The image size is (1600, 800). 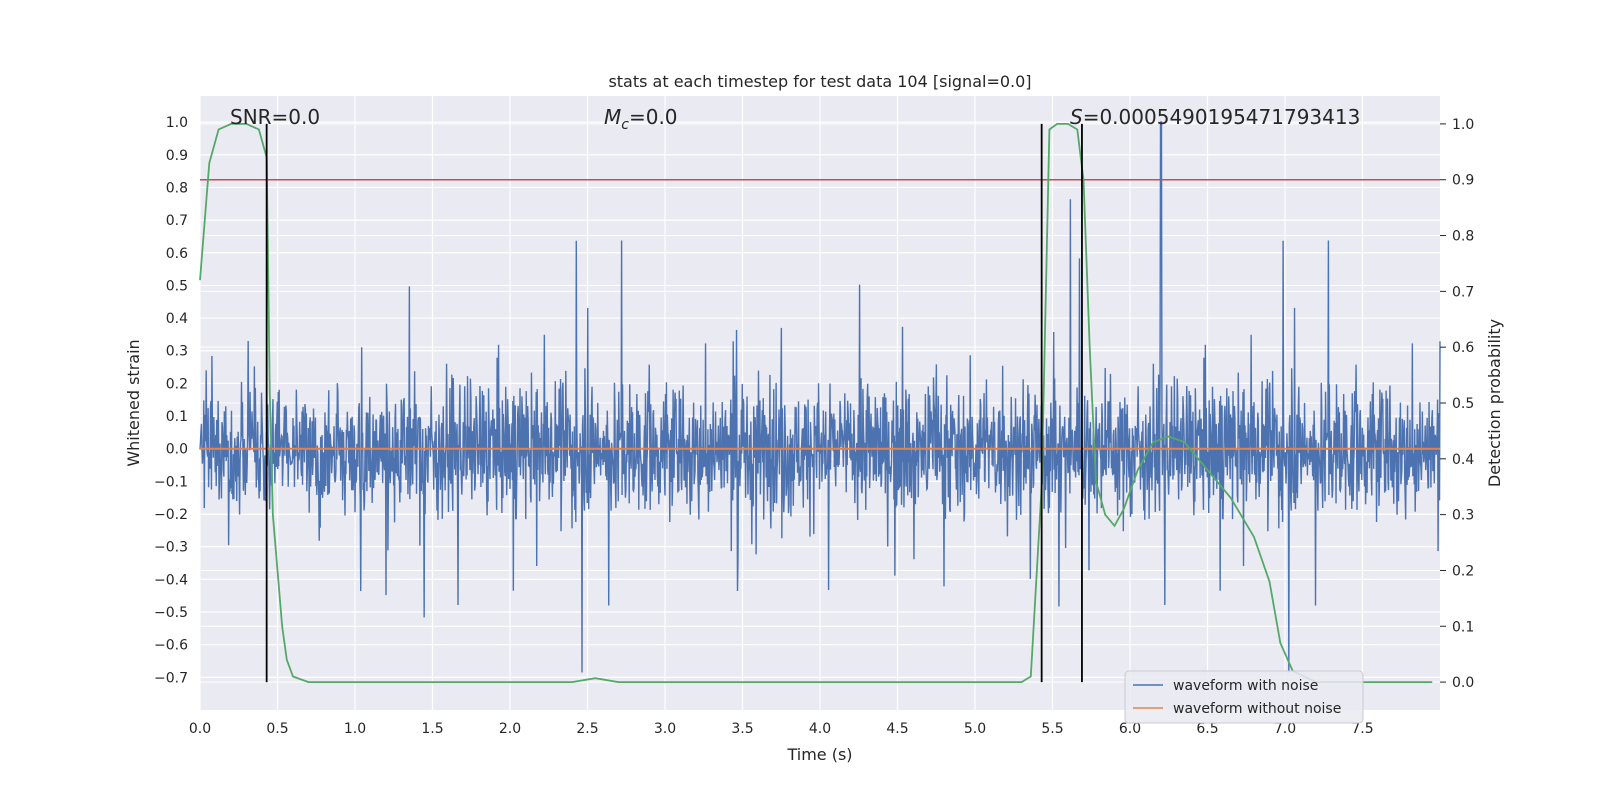 I want to click on s-annotation: S=0.0005490195471793413, so click(x=1215, y=117).